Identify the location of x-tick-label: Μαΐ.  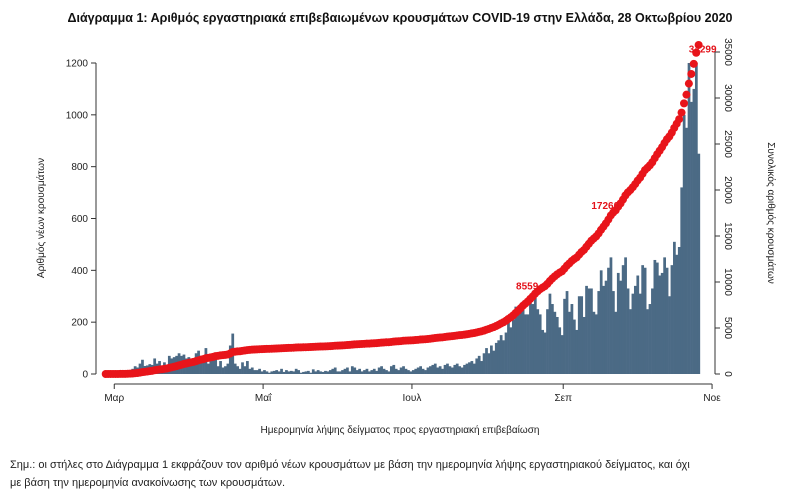
(263, 398).